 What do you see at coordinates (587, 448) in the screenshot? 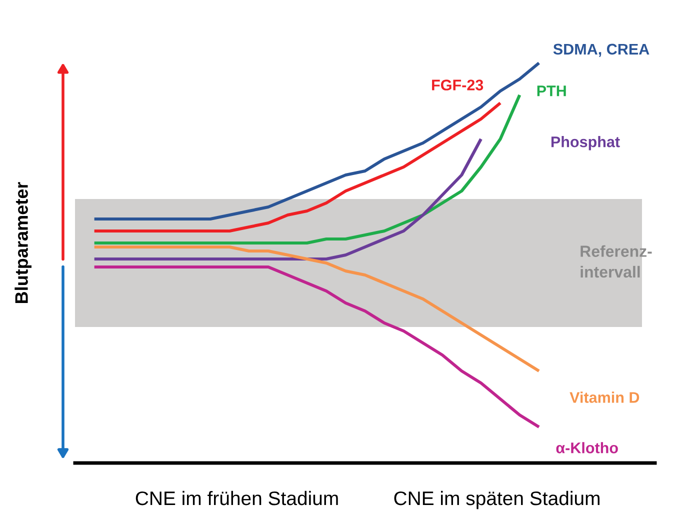
I see `series-label: α-Klotho` at bounding box center [587, 448].